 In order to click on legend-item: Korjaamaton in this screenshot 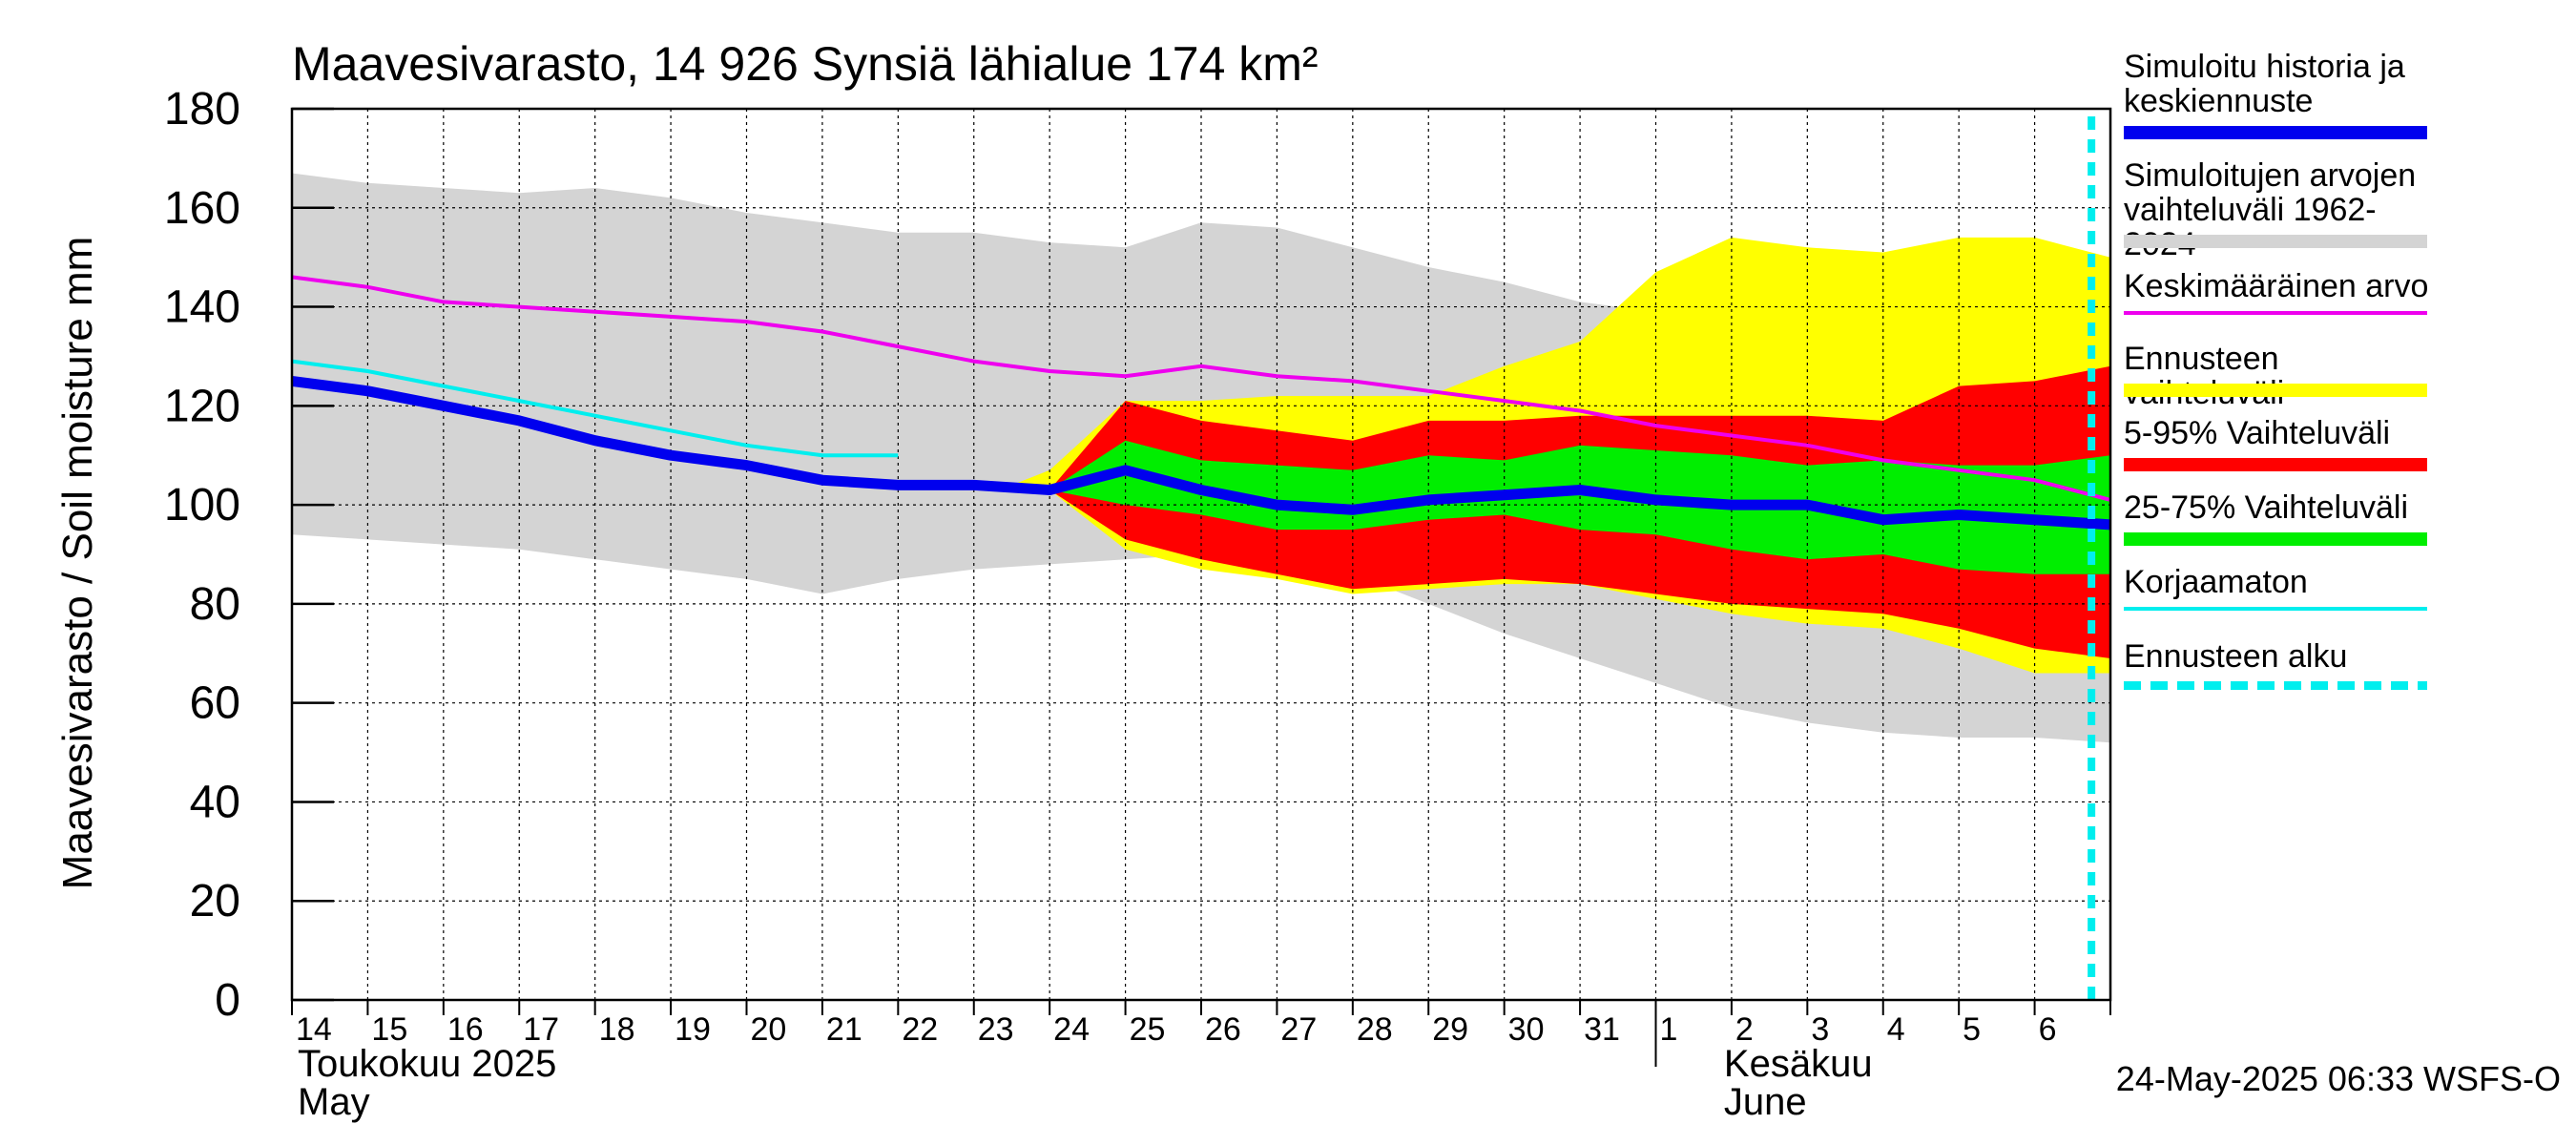, I will do `click(2286, 587)`.